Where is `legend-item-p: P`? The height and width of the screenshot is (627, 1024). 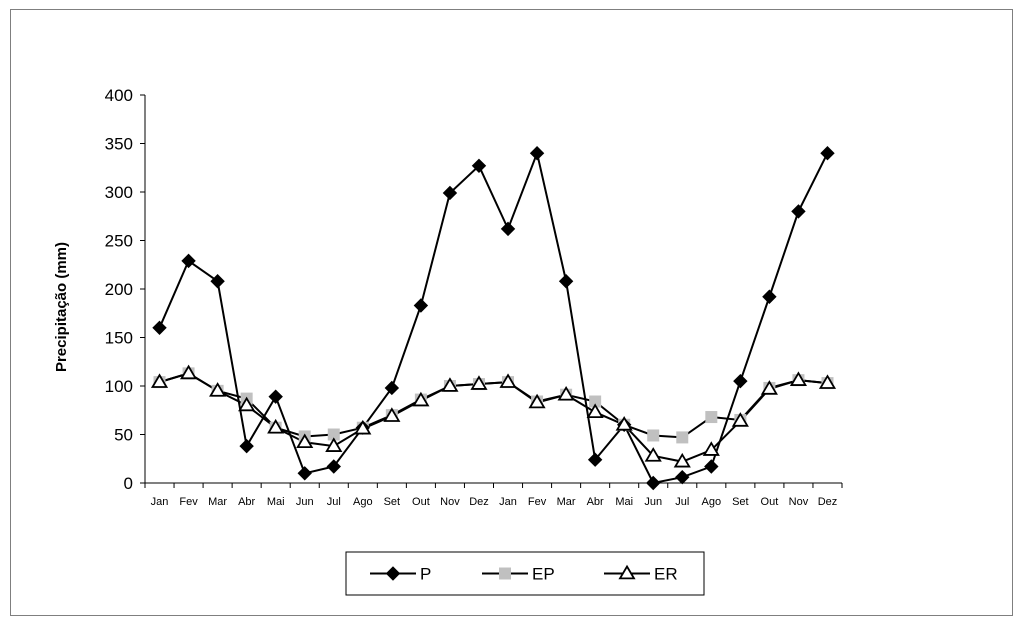 legend-item-p: P is located at coordinates (400, 574).